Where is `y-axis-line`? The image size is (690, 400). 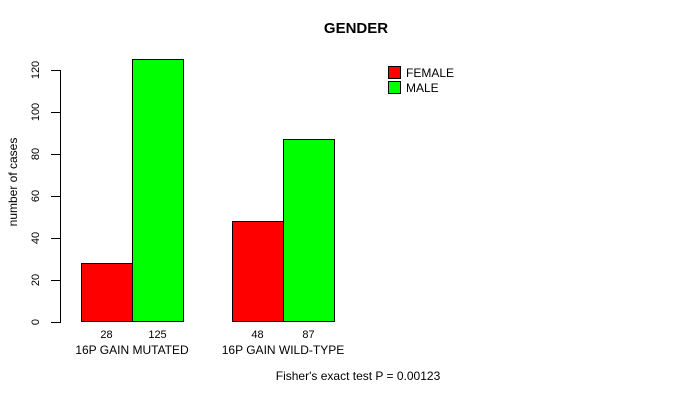 y-axis-line is located at coordinates (60, 196).